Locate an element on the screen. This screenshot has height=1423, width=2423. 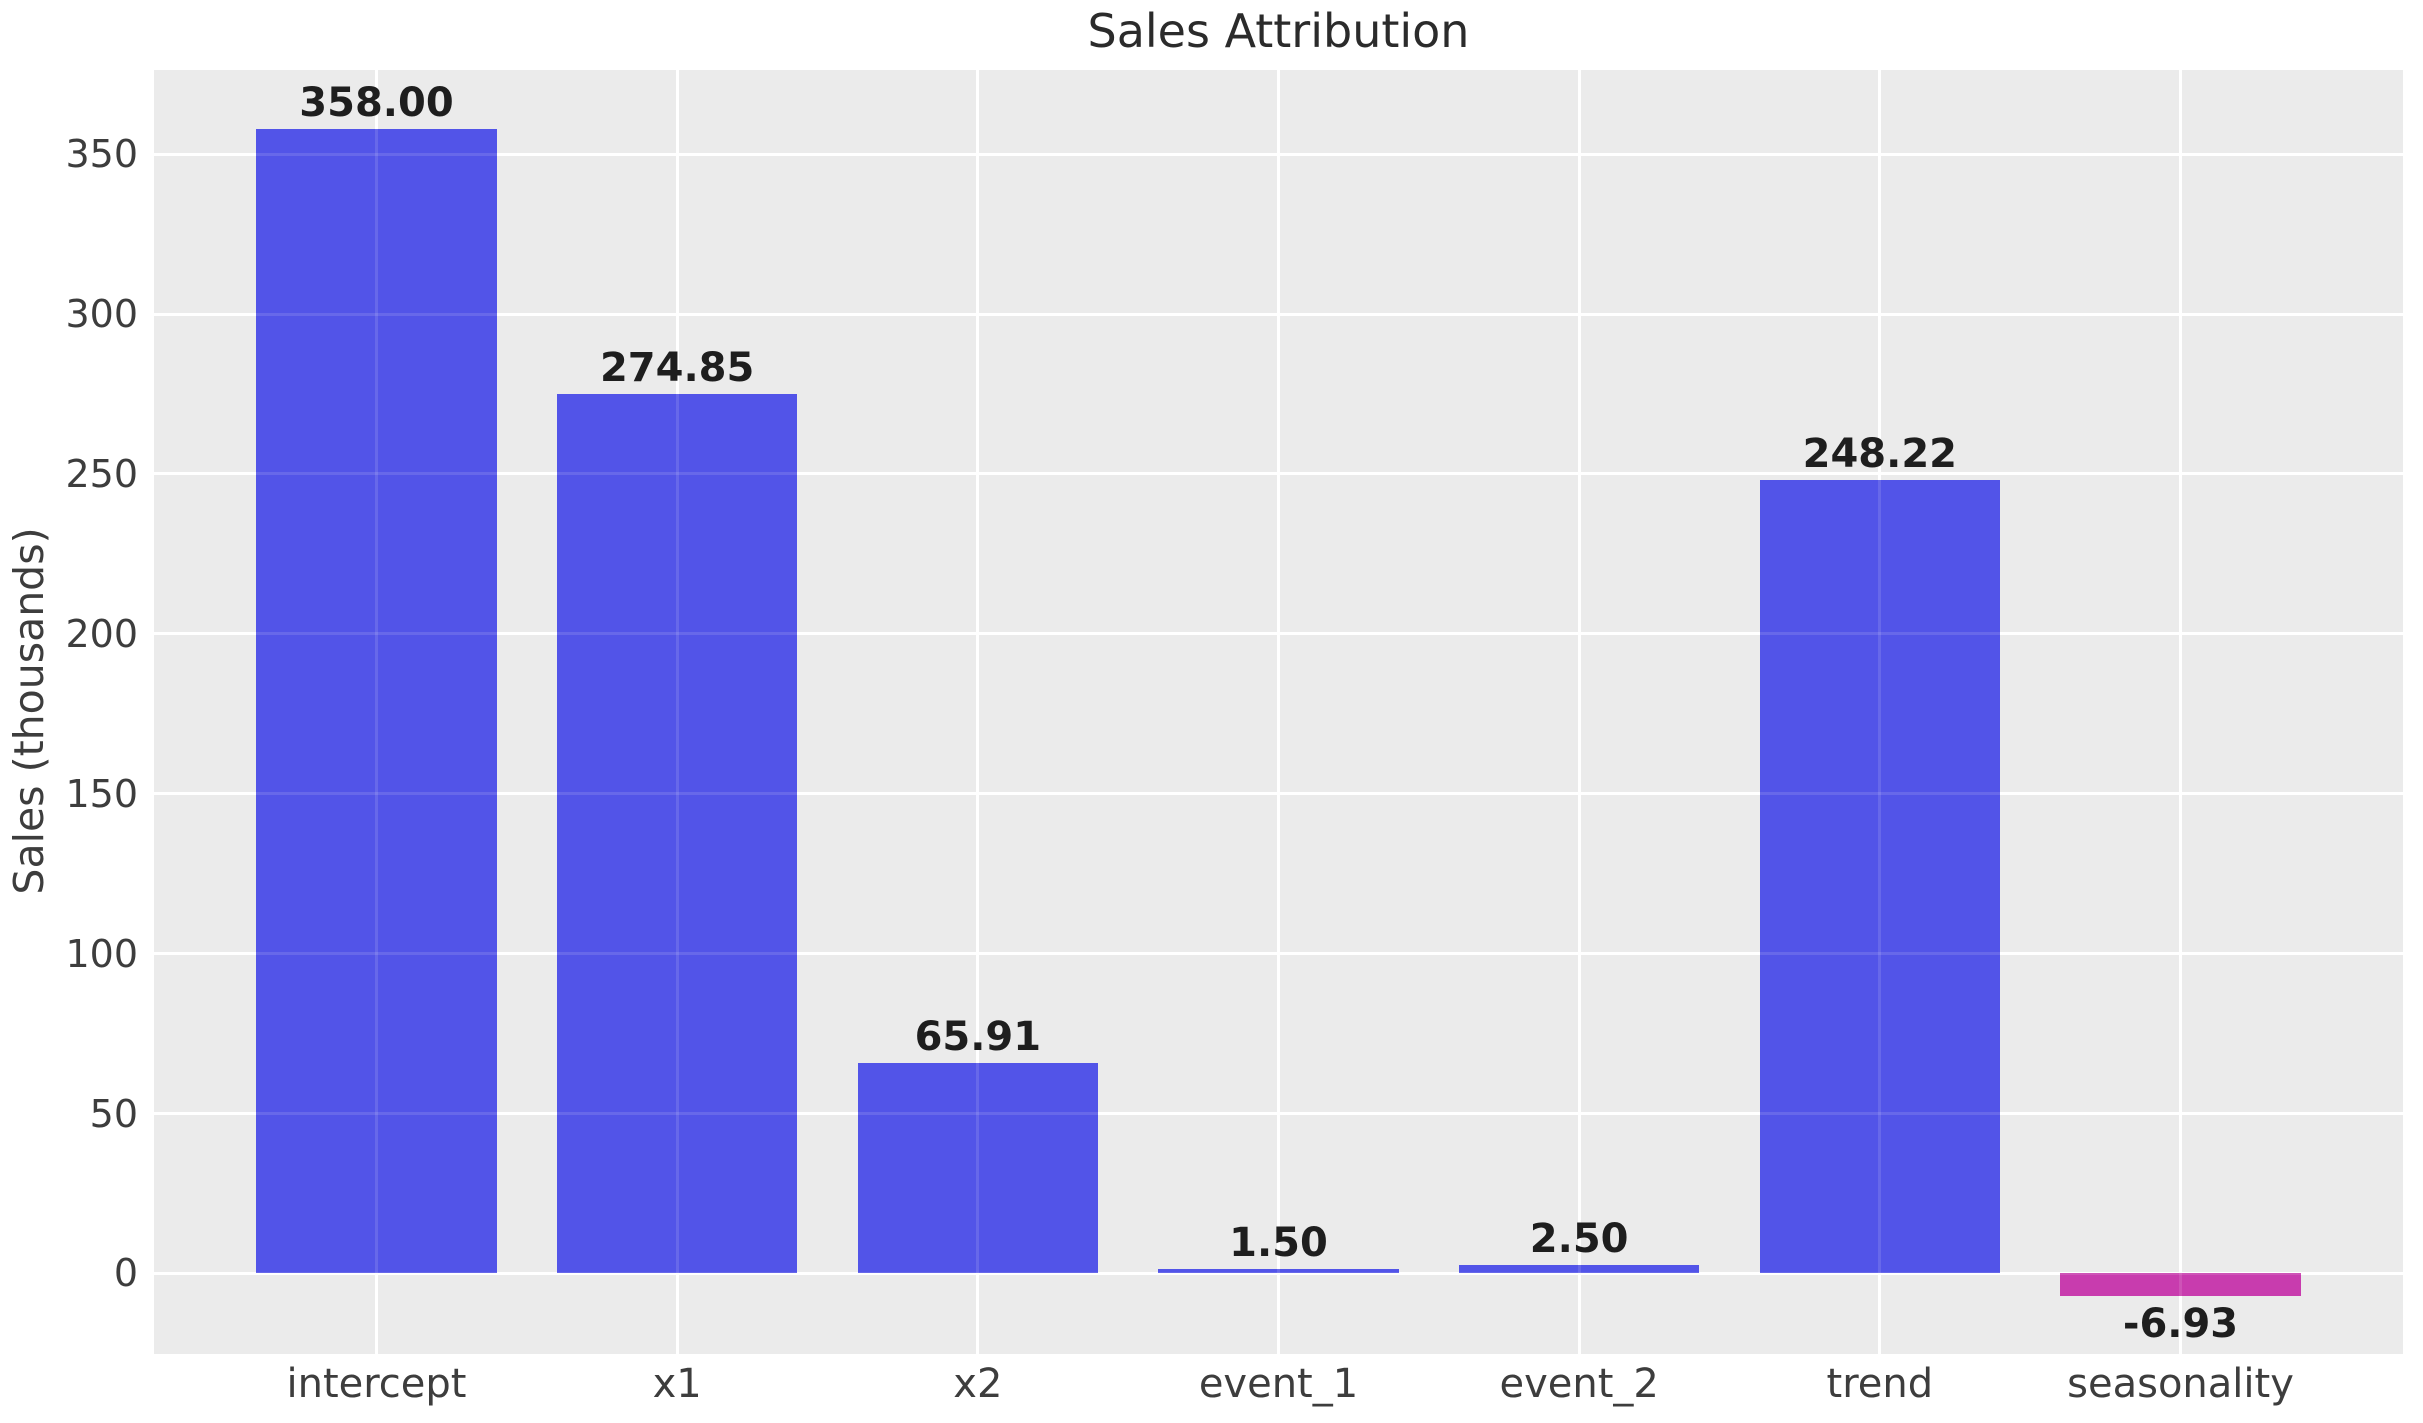
bar-x1 is located at coordinates (677, 834).